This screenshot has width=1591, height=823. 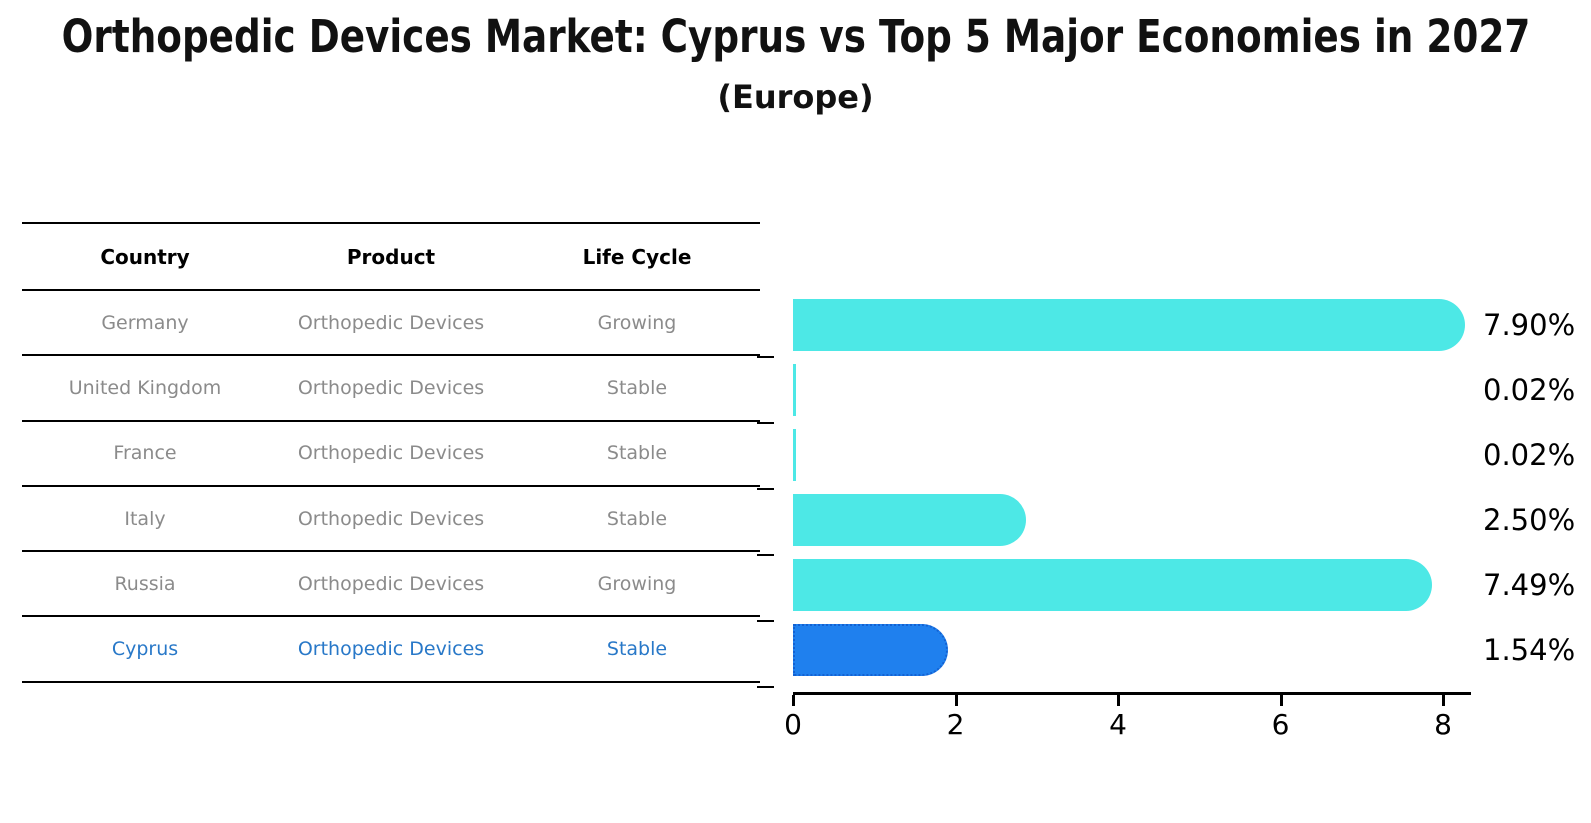 I want to click on x-axis-line, so click(x=1132, y=693).